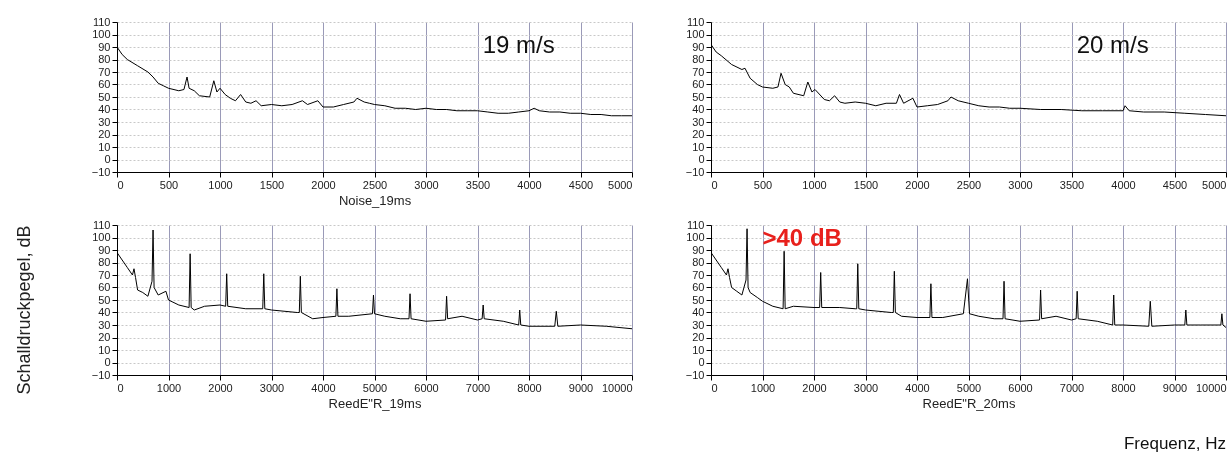 The width and height of the screenshot is (1228, 452). Describe the element at coordinates (375, 403) in the screenshot. I see `x-axis-title: ReedE"R_19ms` at that location.